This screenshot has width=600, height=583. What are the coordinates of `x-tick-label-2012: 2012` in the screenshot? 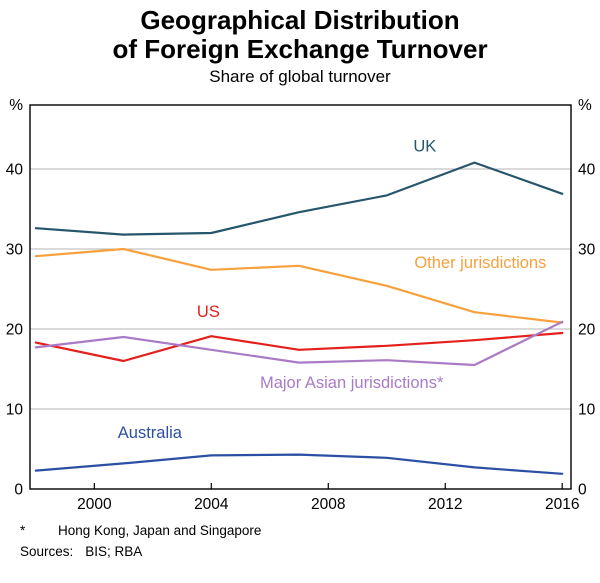 It's located at (445, 504).